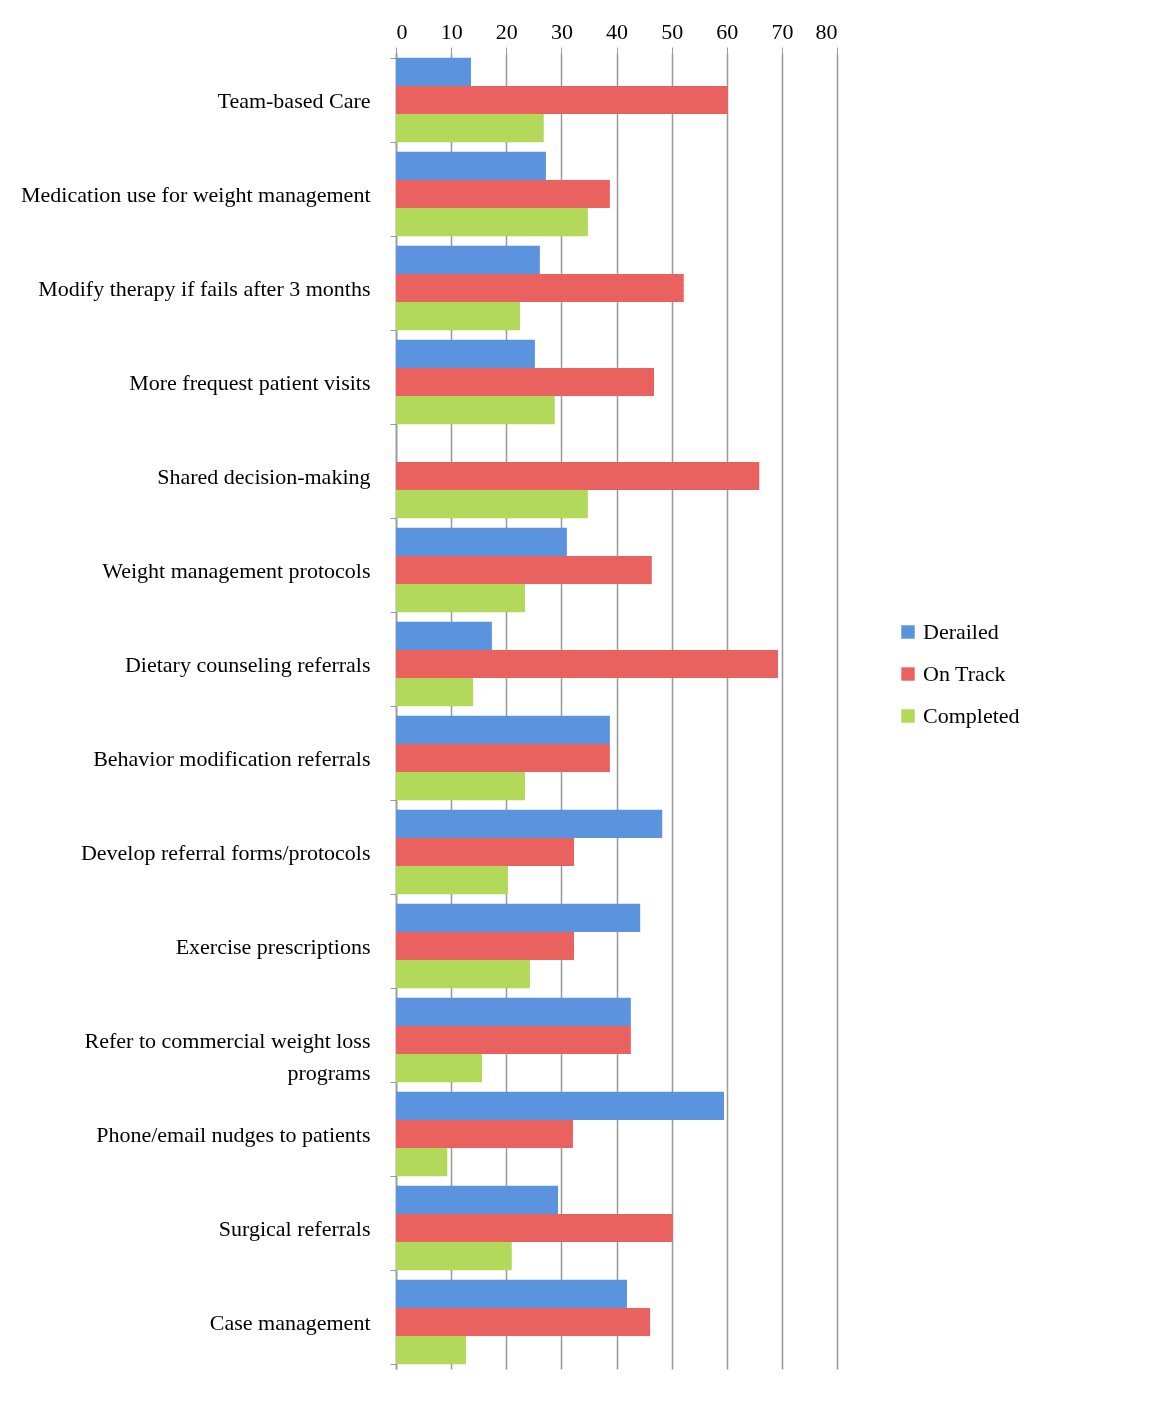 The height and width of the screenshot is (1418, 1151). What do you see at coordinates (236, 570) in the screenshot?
I see `y-tick-label: Weight management protocols` at bounding box center [236, 570].